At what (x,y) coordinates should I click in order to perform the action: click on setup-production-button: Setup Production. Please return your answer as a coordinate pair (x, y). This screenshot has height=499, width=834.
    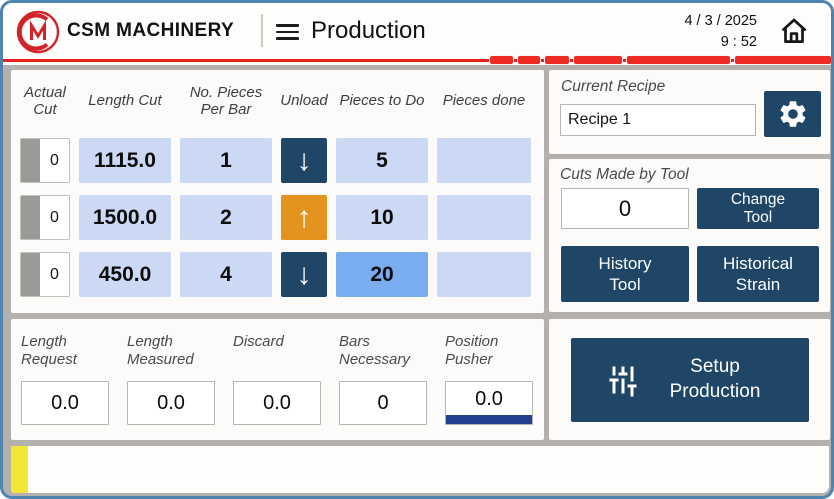
    Looking at the image, I should click on (690, 380).